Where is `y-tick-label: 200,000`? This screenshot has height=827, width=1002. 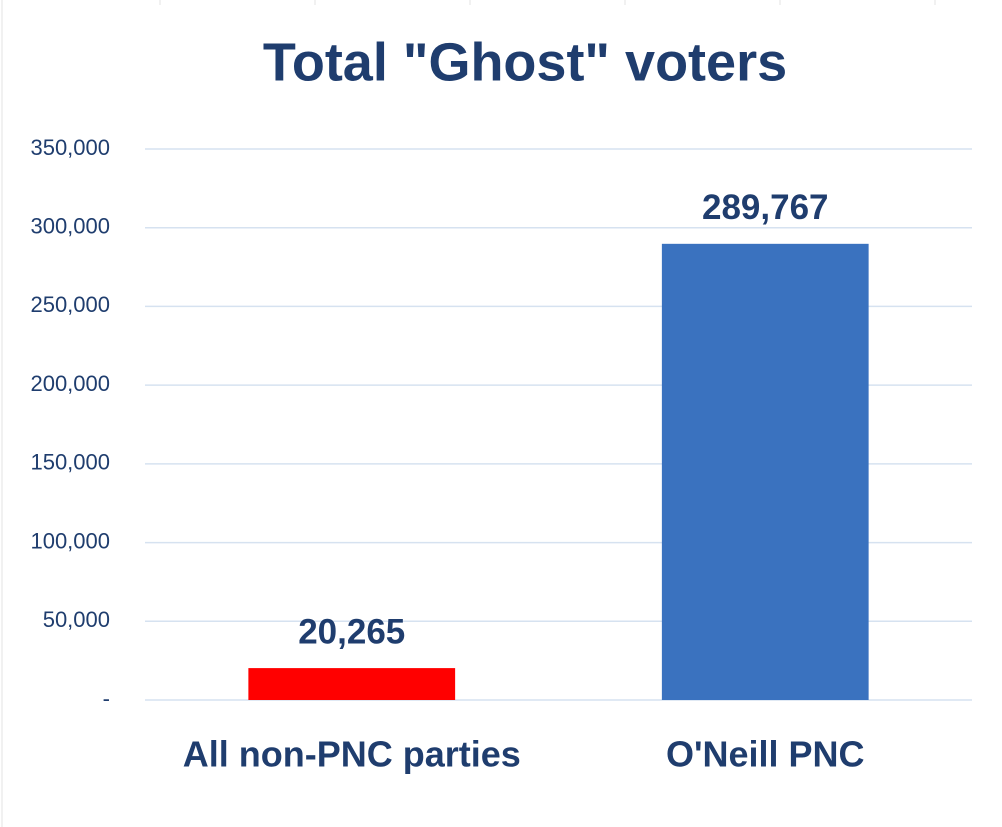 y-tick-label: 200,000 is located at coordinates (70, 383).